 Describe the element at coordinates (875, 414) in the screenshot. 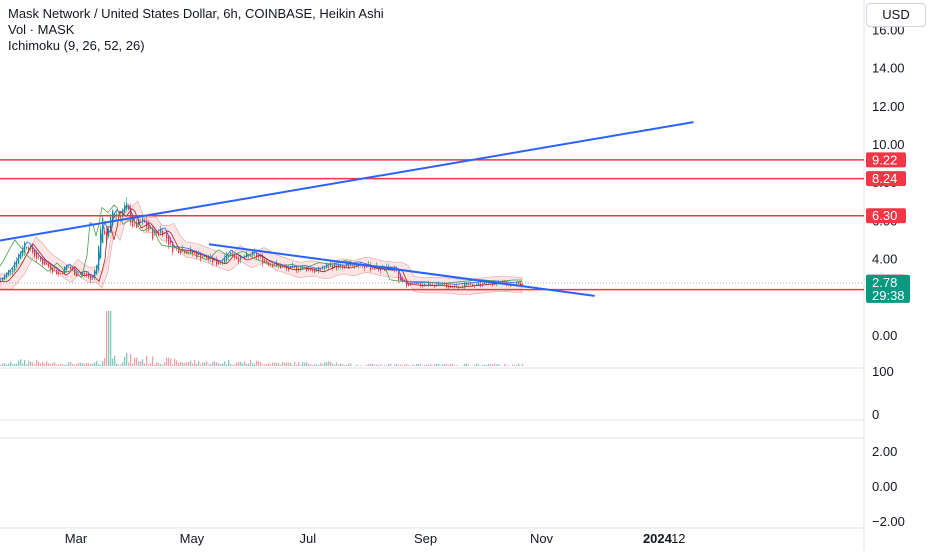

I see `volume-tick-label: 0` at that location.